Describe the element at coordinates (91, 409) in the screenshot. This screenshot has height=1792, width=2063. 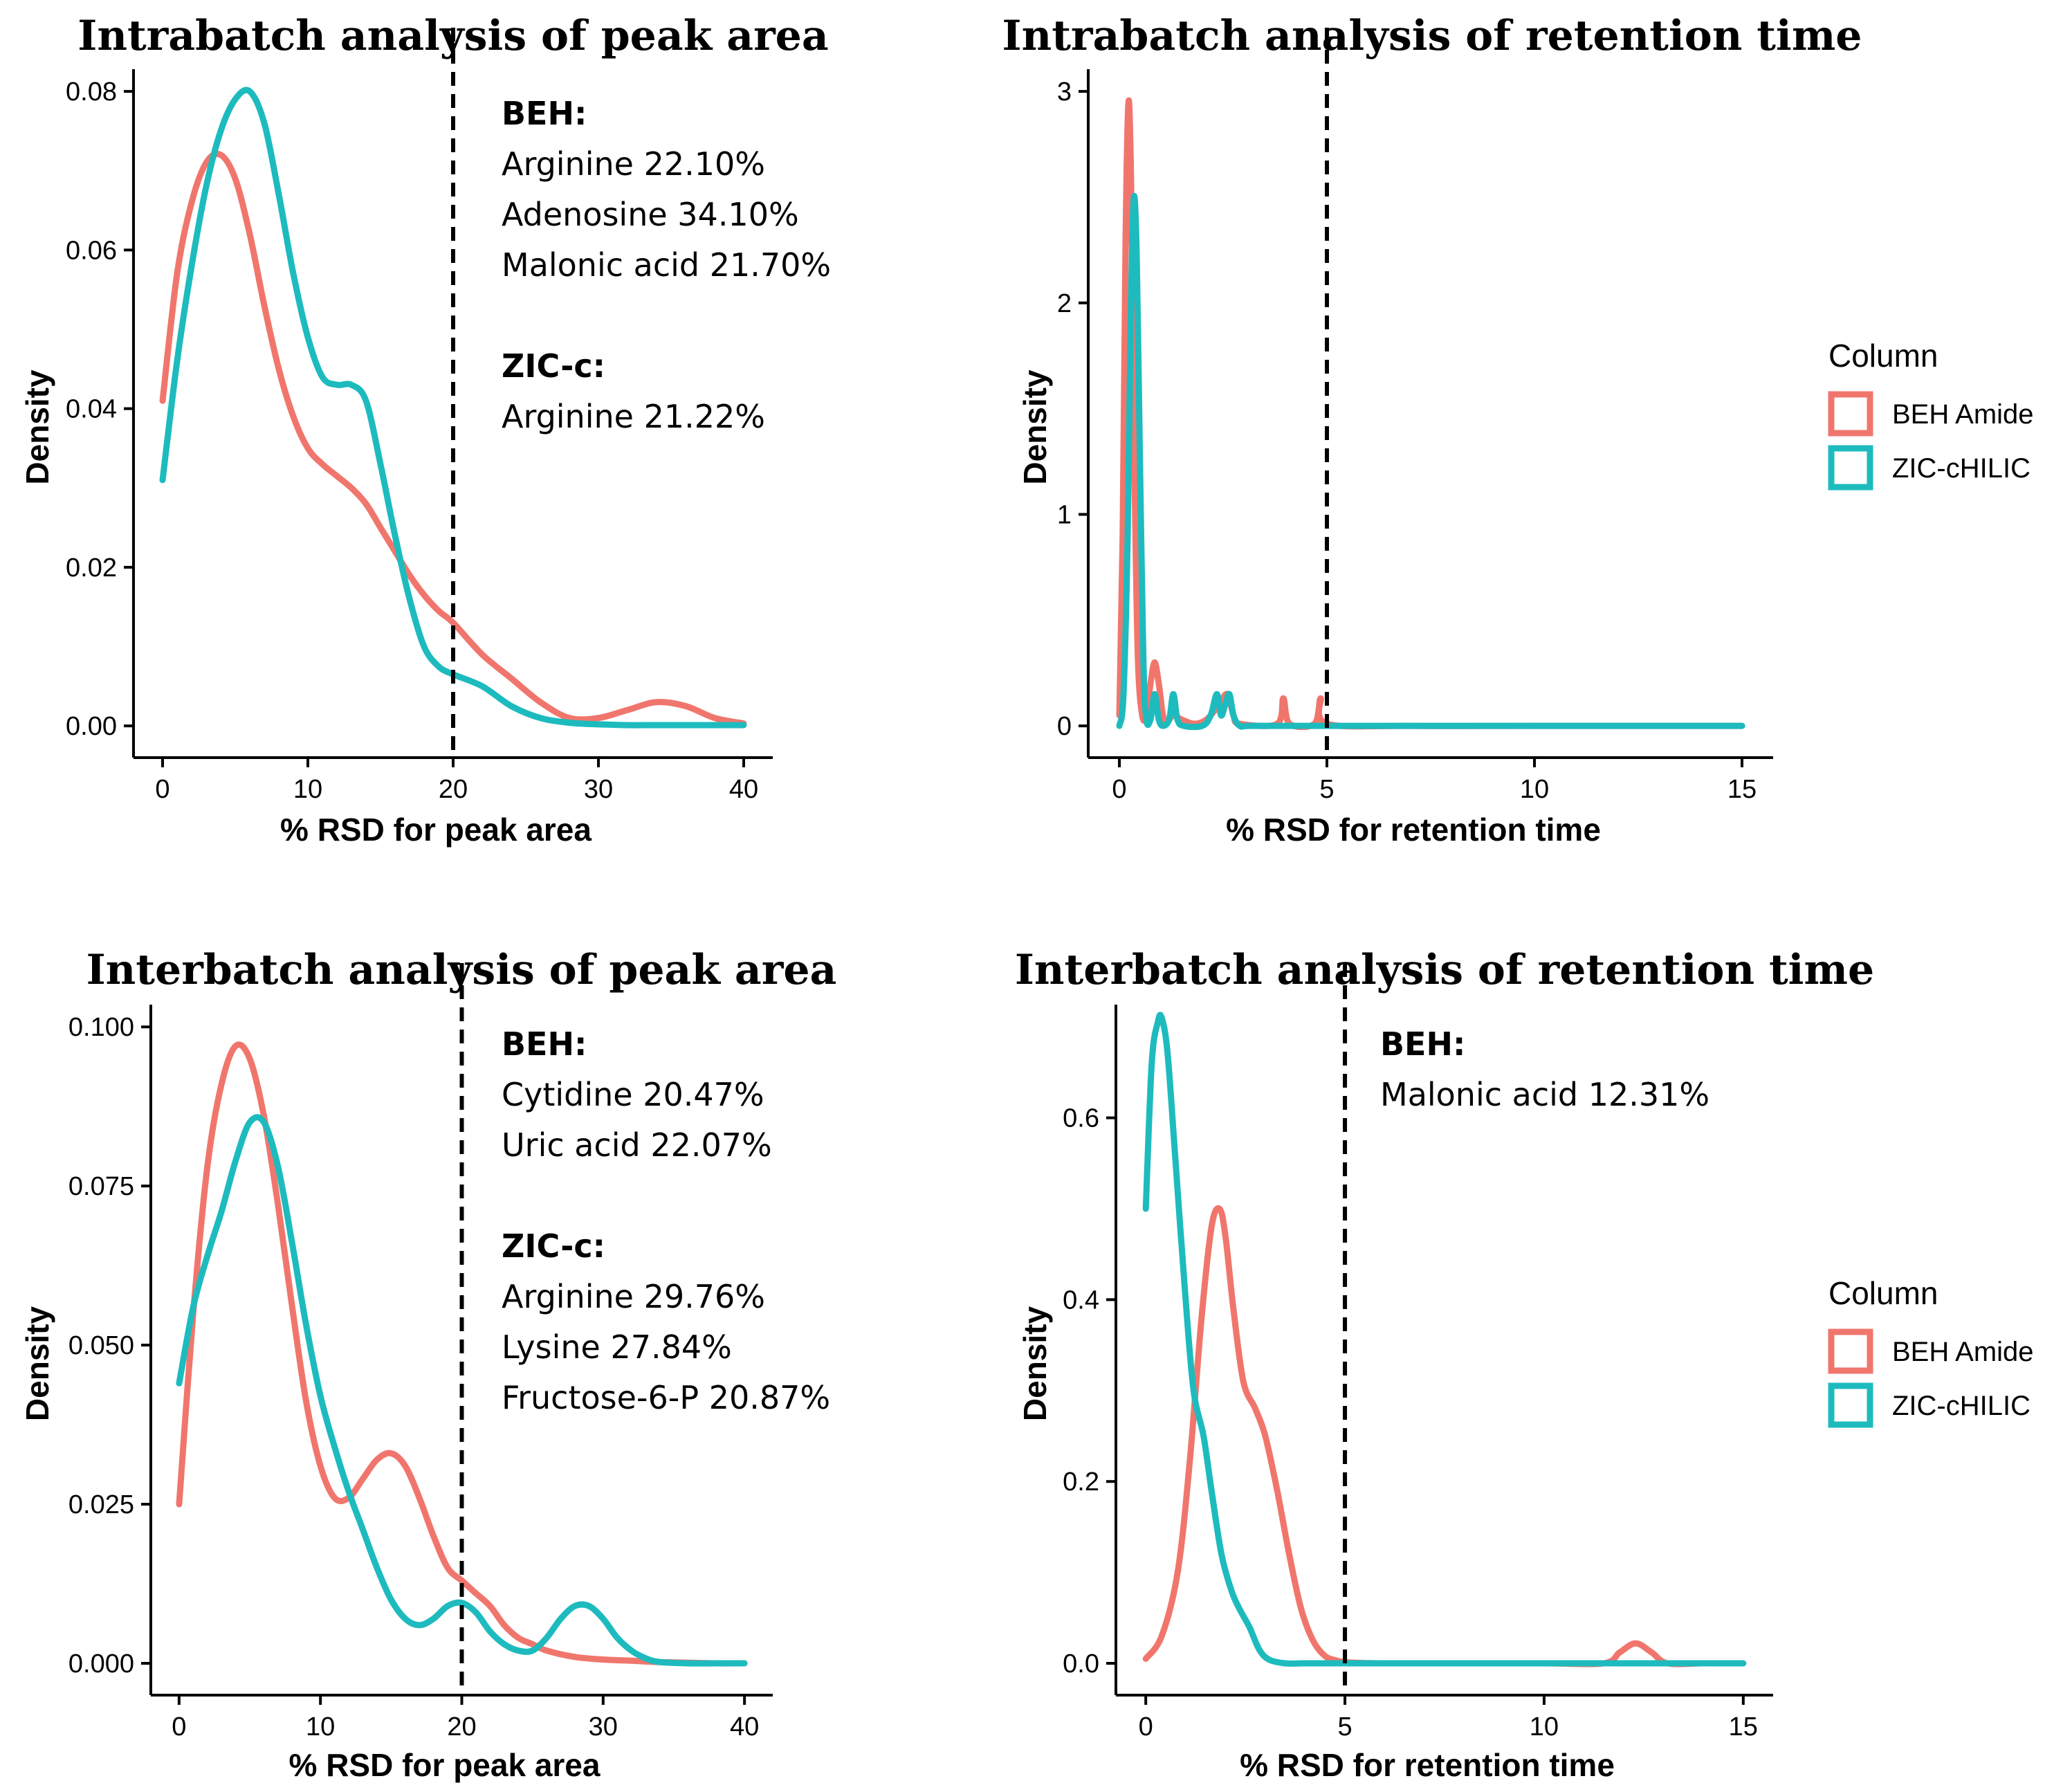
I see `y-tick-label: 0.04` at that location.